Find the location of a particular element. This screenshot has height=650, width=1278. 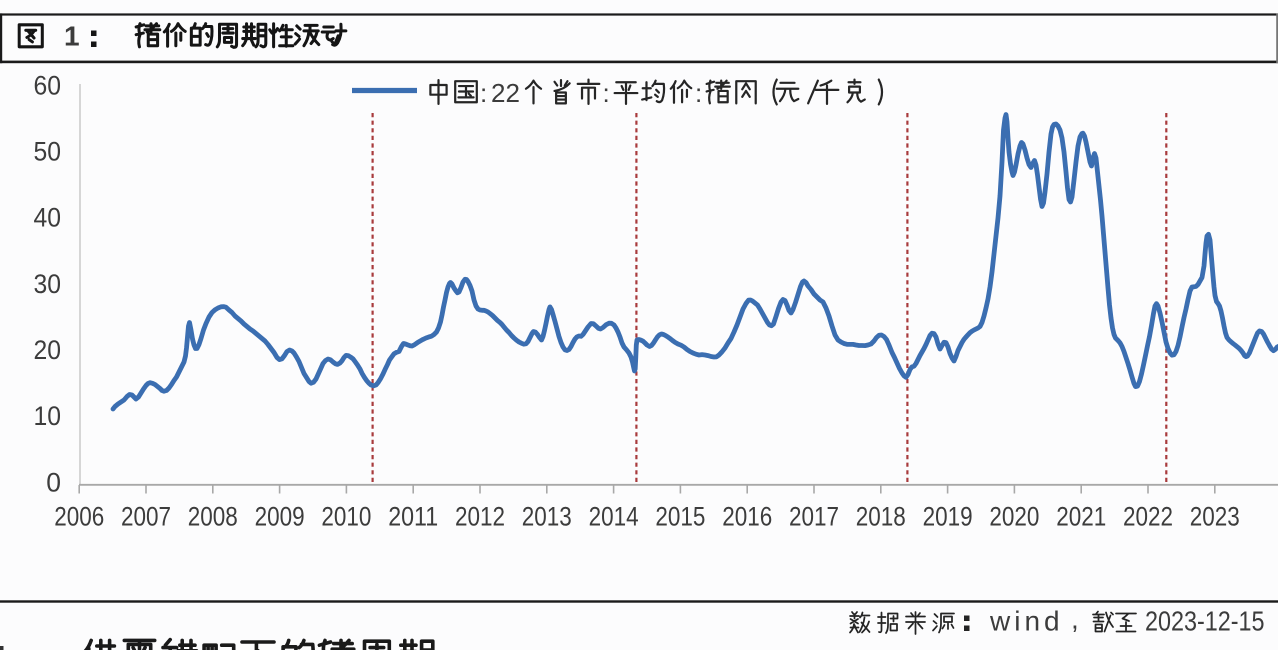

svg-text: 2013 is located at coordinates (547, 517).